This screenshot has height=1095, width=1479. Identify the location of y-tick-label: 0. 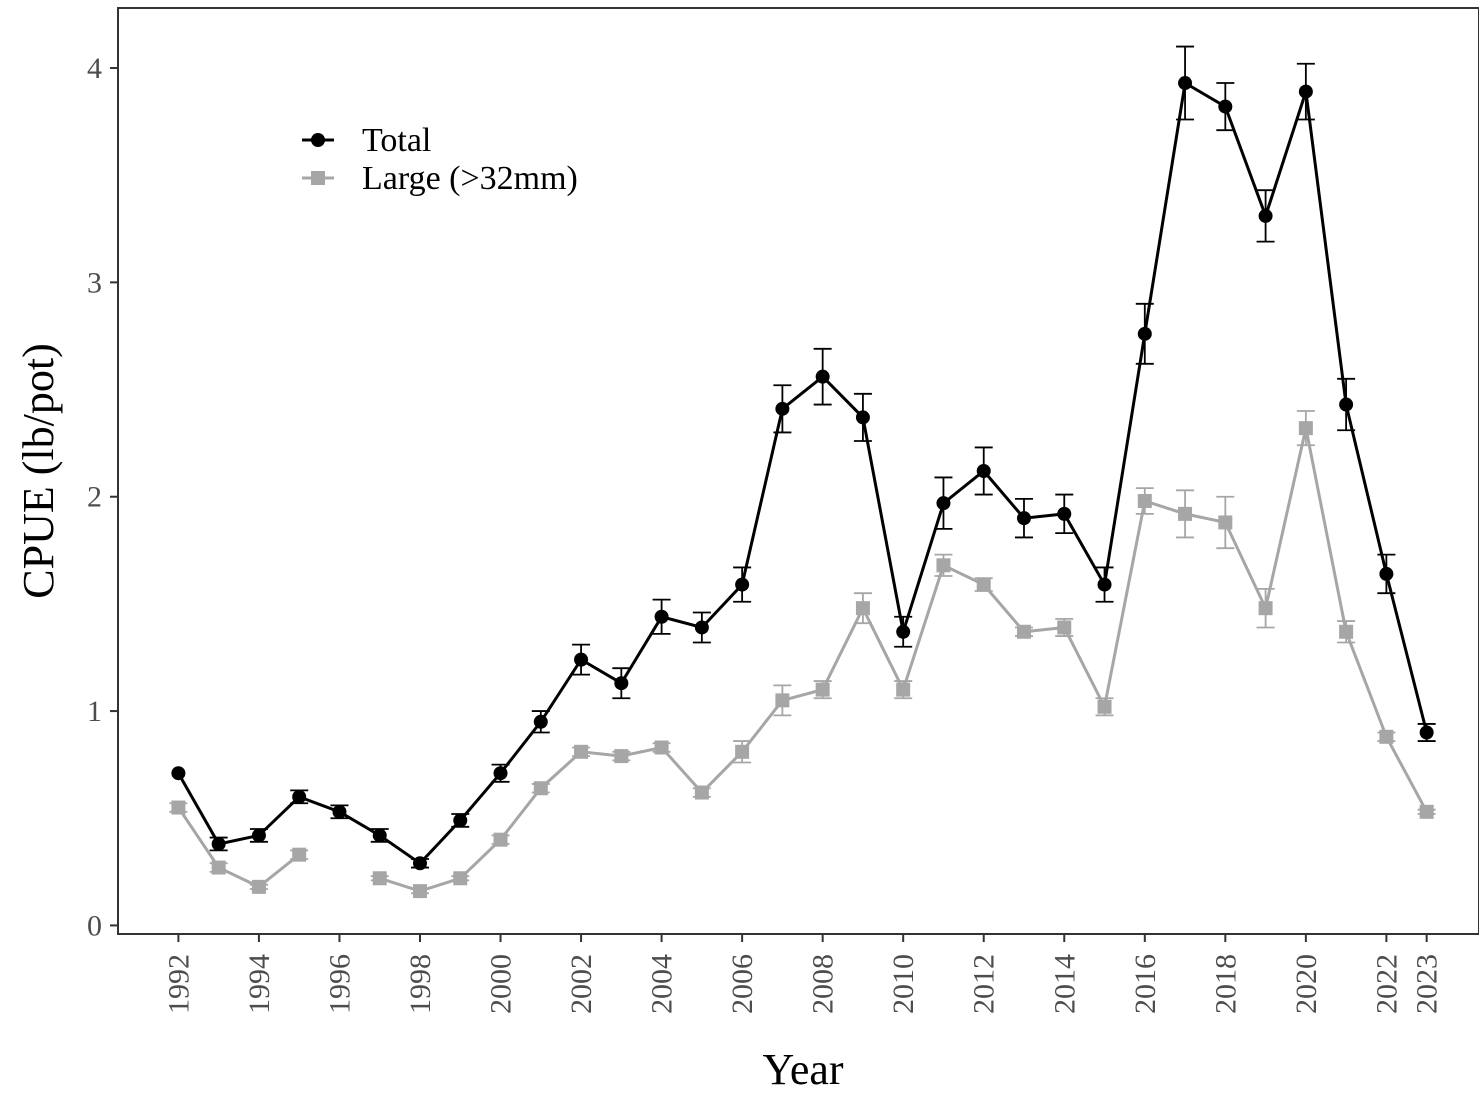
(94, 925).